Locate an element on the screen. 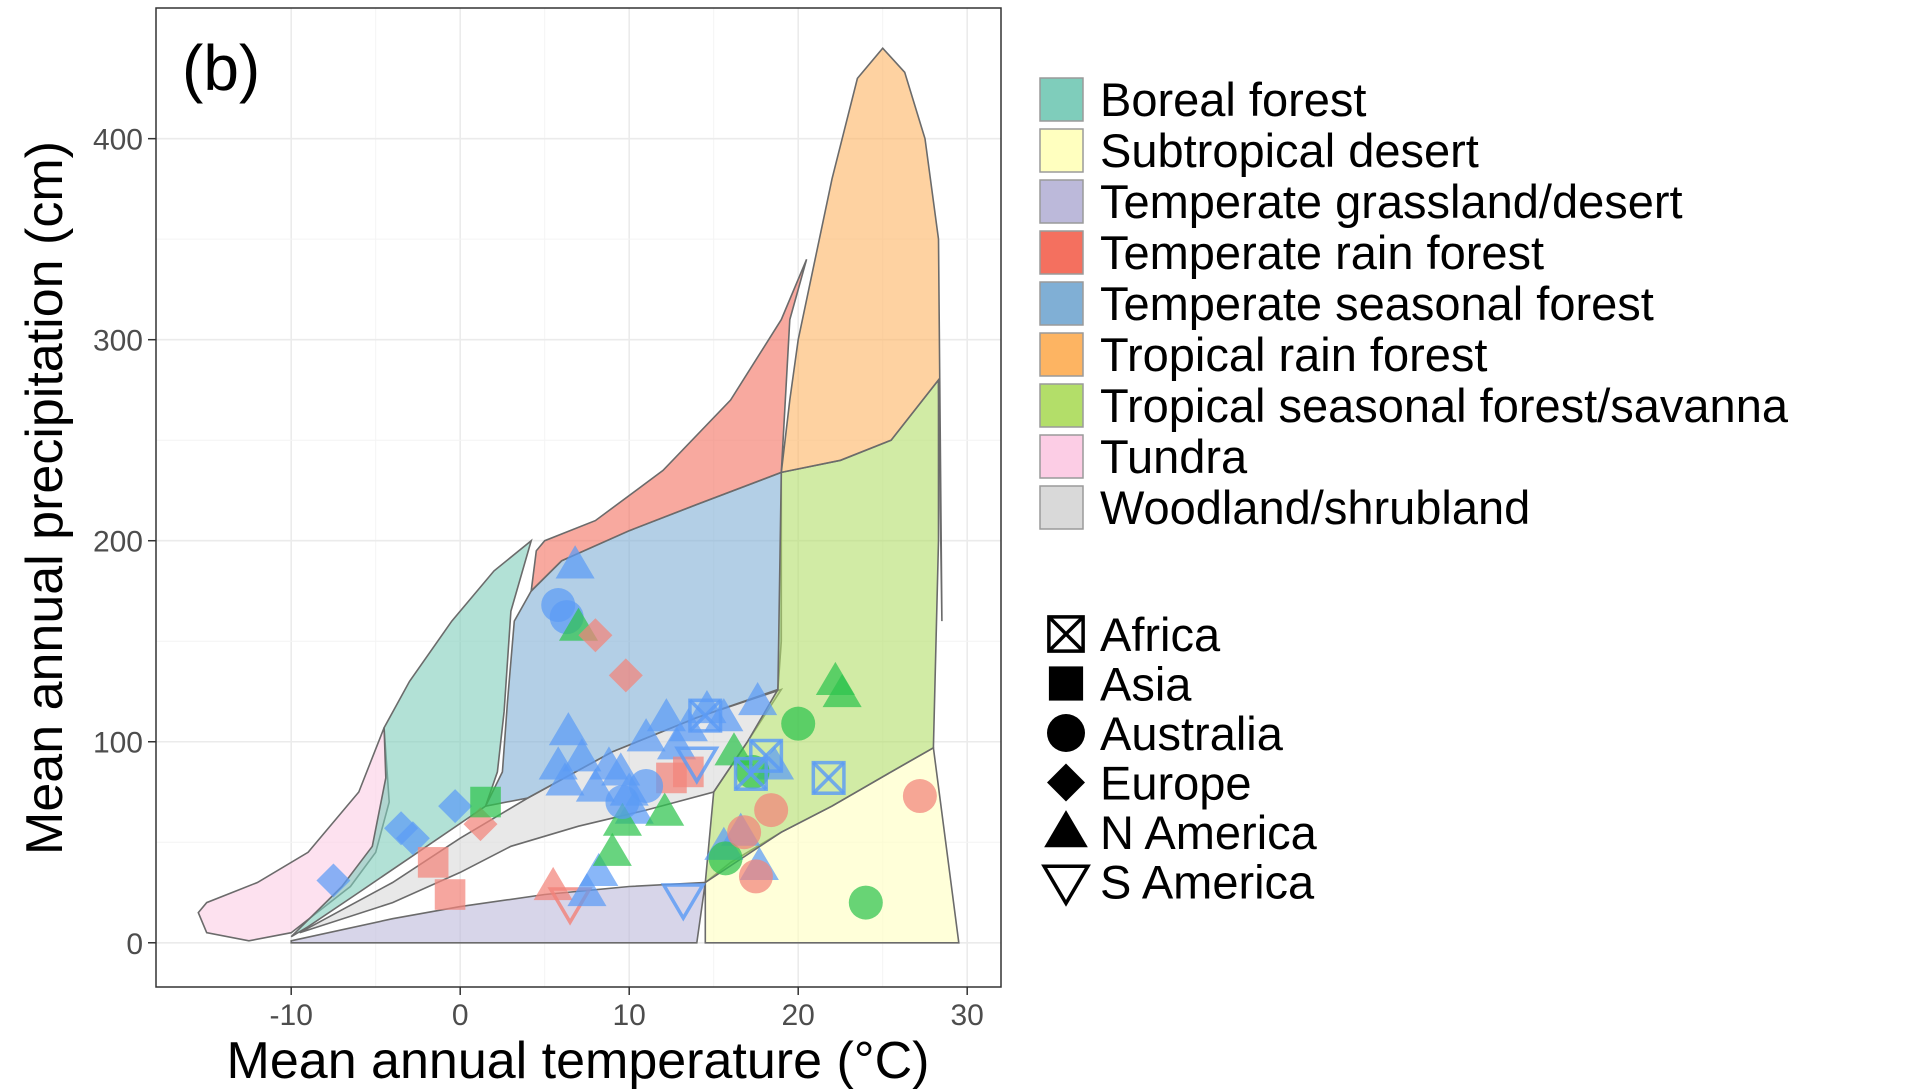  legend-label: Tundra is located at coordinates (1174, 456).